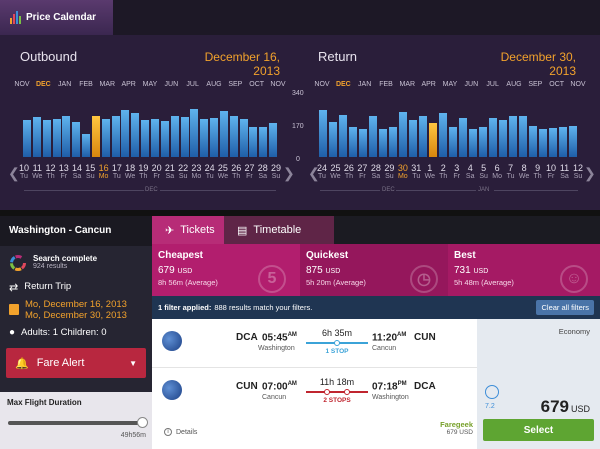 This screenshot has height=449, width=600. Describe the element at coordinates (142, 422) in the screenshot. I see `slider-handle` at that location.